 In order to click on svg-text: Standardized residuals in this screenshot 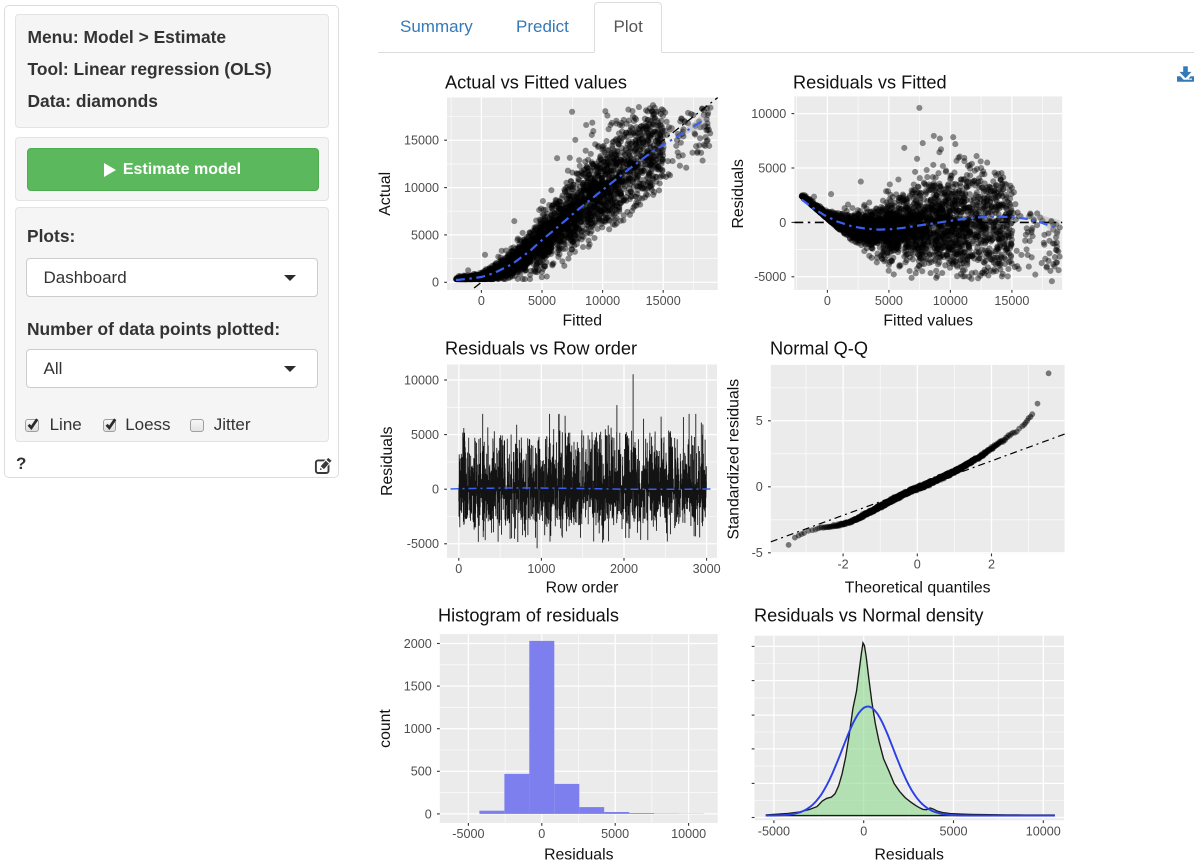, I will do `click(734, 459)`.